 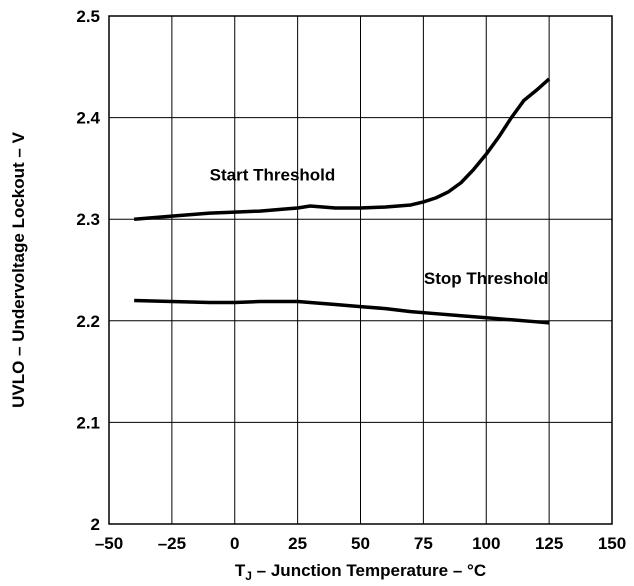 What do you see at coordinates (109, 543) in the screenshot?
I see `x-tick-label: –50` at bounding box center [109, 543].